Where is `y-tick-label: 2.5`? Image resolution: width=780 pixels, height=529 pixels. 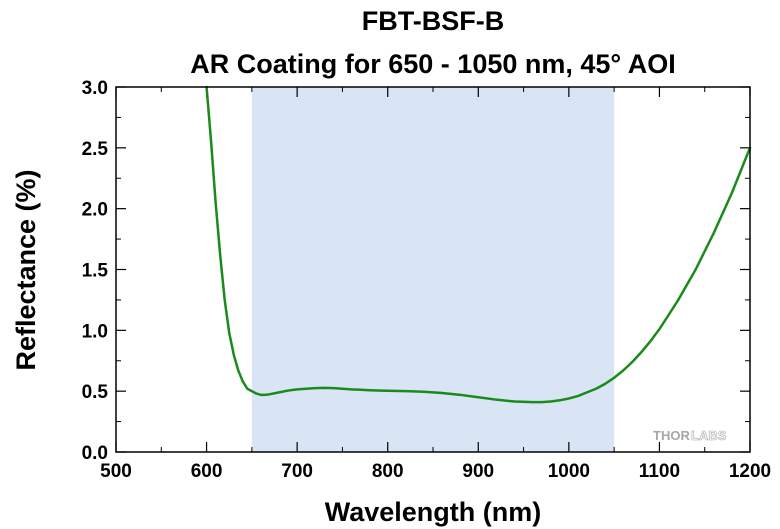 y-tick-label: 2.5 is located at coordinates (95, 149).